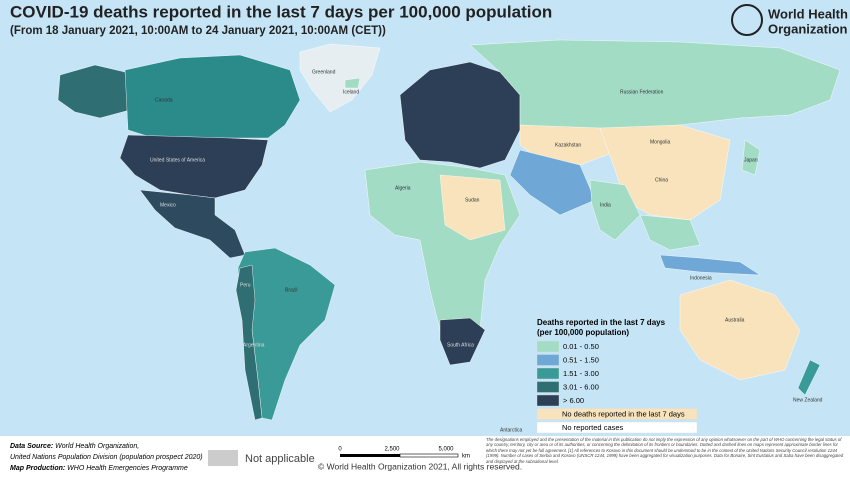 The height and width of the screenshot is (478, 850). Describe the element at coordinates (568, 145) in the screenshot. I see `map-label: Kazakhstan` at that location.